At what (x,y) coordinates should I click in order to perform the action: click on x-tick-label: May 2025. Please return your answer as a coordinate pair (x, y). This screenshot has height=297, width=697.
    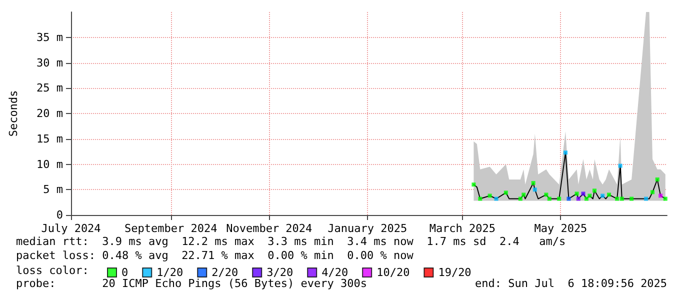
    Looking at the image, I should click on (561, 228).